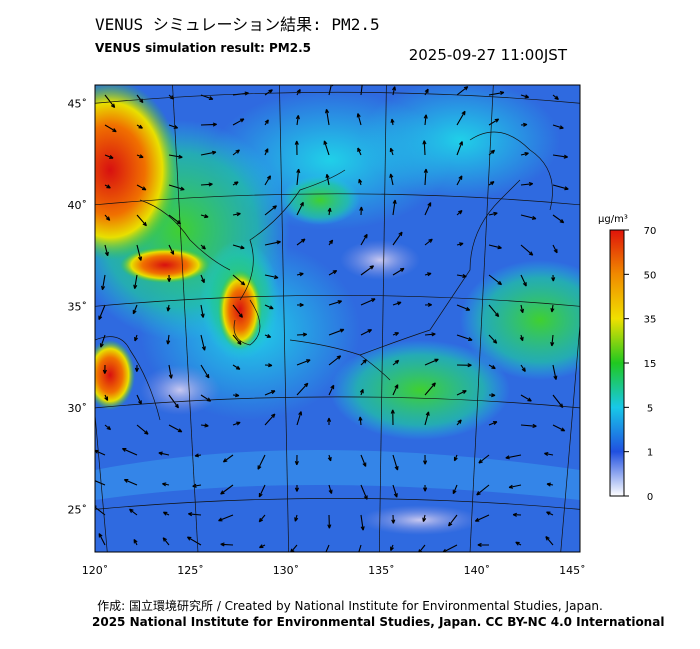 The image size is (700, 649). Describe the element at coordinates (650, 364) in the screenshot. I see `colorbar-label: 15` at that location.